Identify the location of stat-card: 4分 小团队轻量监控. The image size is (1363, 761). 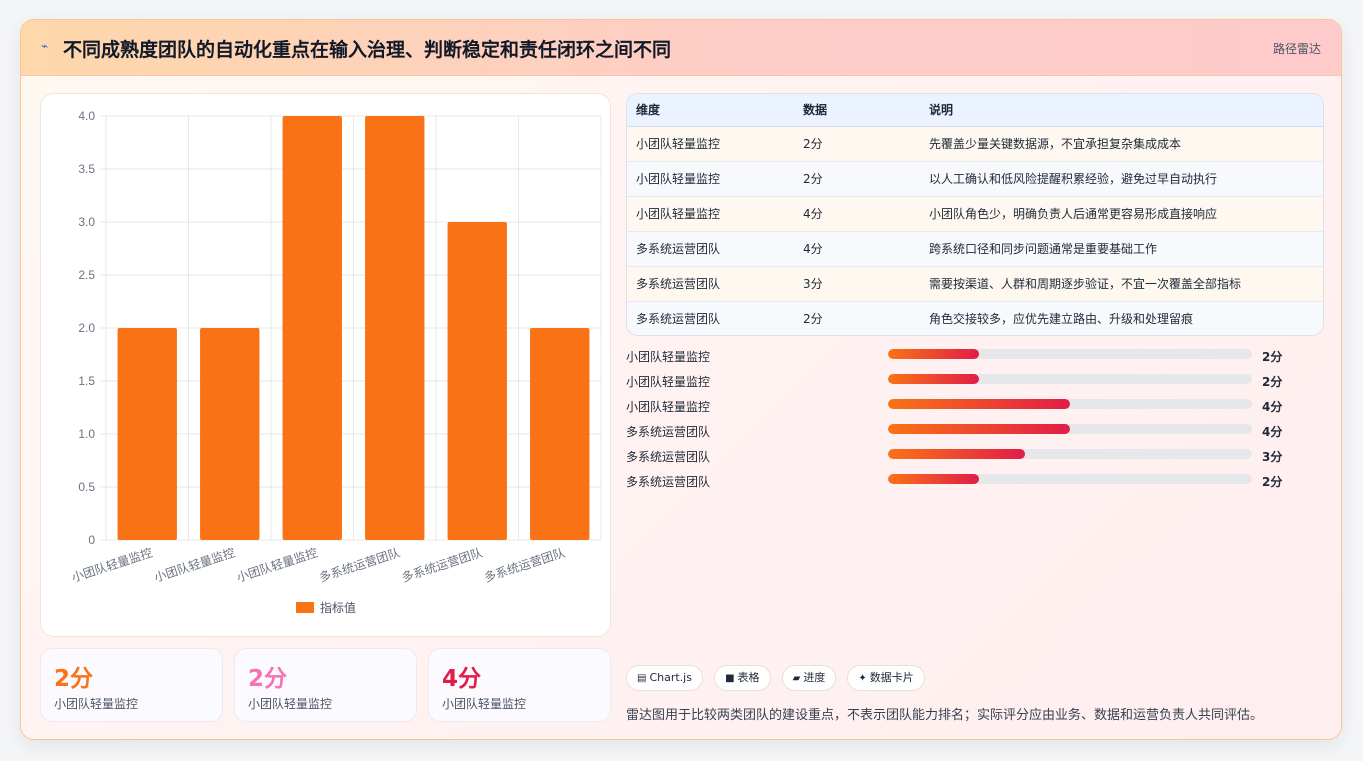
(519, 685).